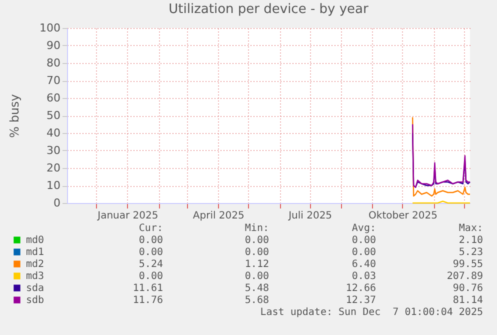 Image resolution: width=497 pixels, height=335 pixels. Describe the element at coordinates (310, 216) in the screenshot. I see `x-tick-label: Juli 2025` at that location.